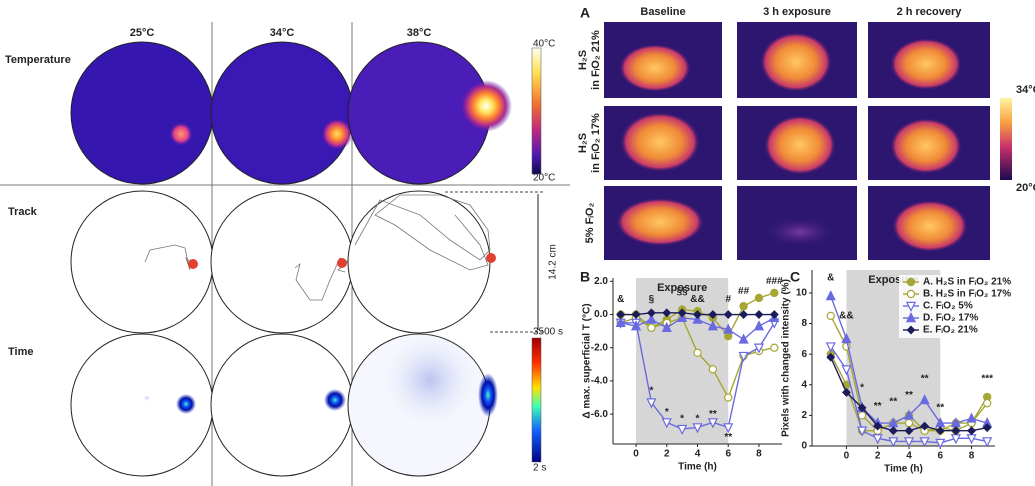 The width and height of the screenshot is (1035, 486). I want to click on row-label: in FᵢO₂ 17%, so click(596, 143).